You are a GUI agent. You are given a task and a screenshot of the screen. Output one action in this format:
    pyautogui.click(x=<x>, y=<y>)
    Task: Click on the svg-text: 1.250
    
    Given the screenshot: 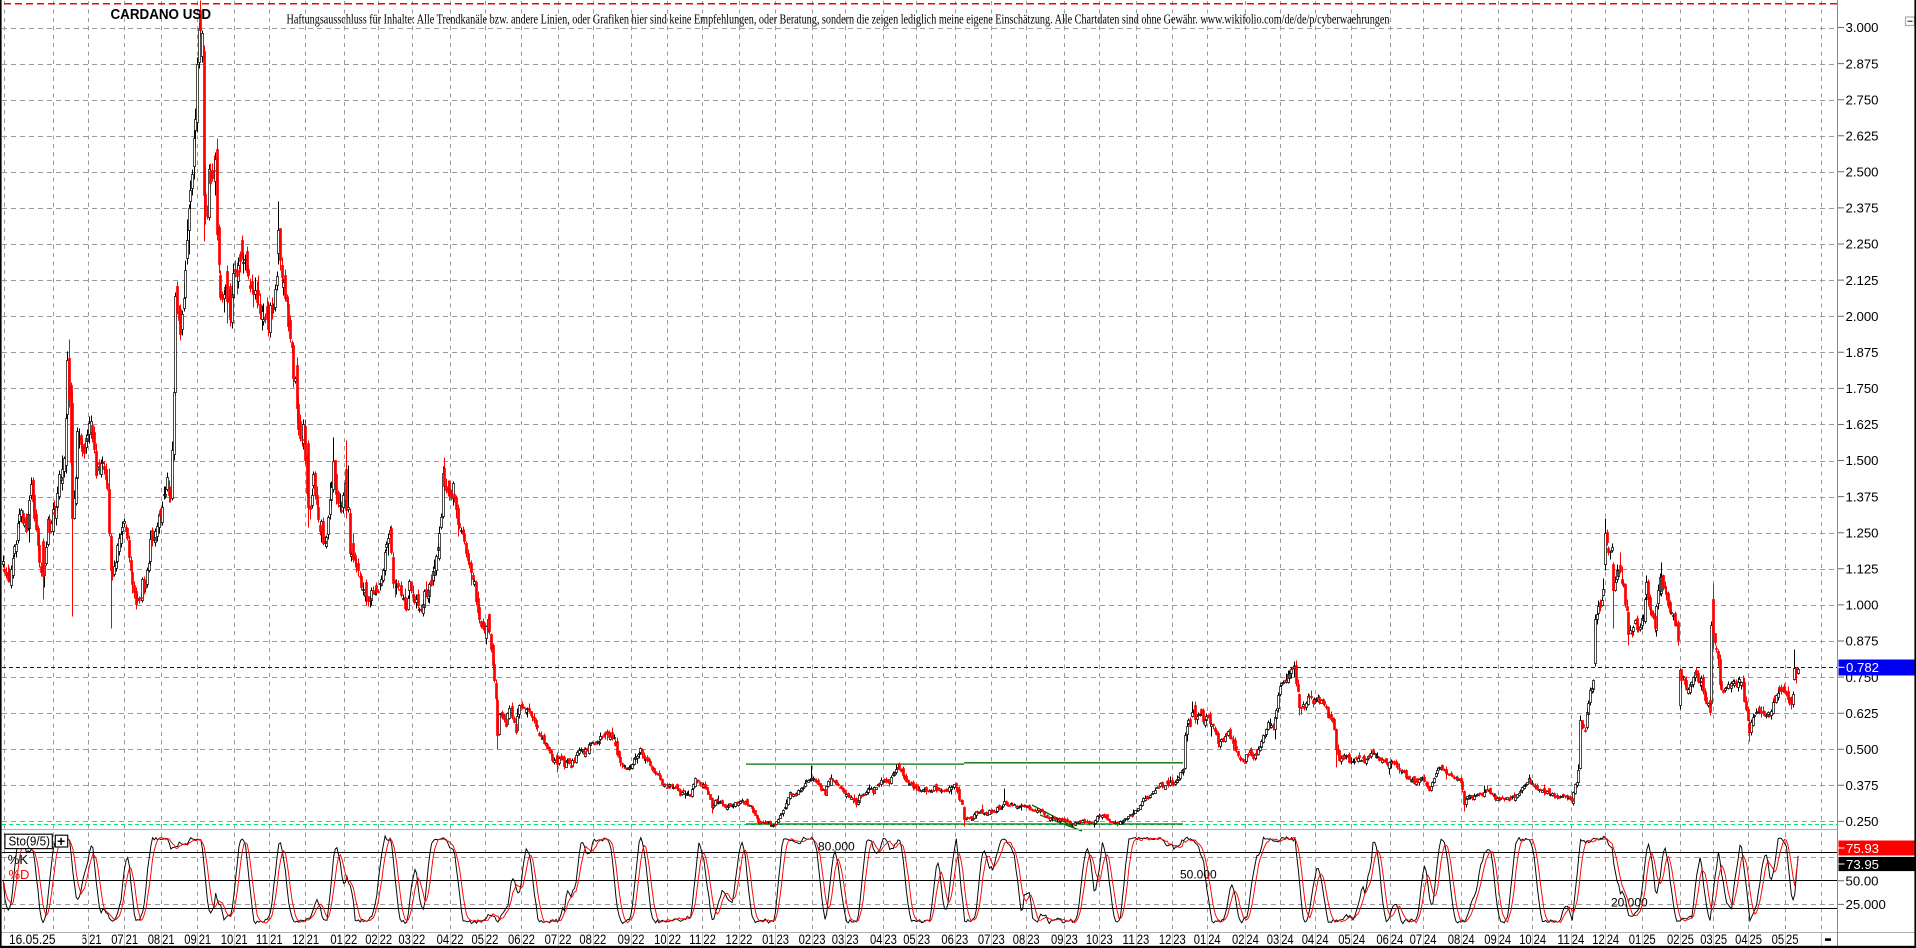 What is the action you would take?
    pyautogui.click(x=1862, y=532)
    